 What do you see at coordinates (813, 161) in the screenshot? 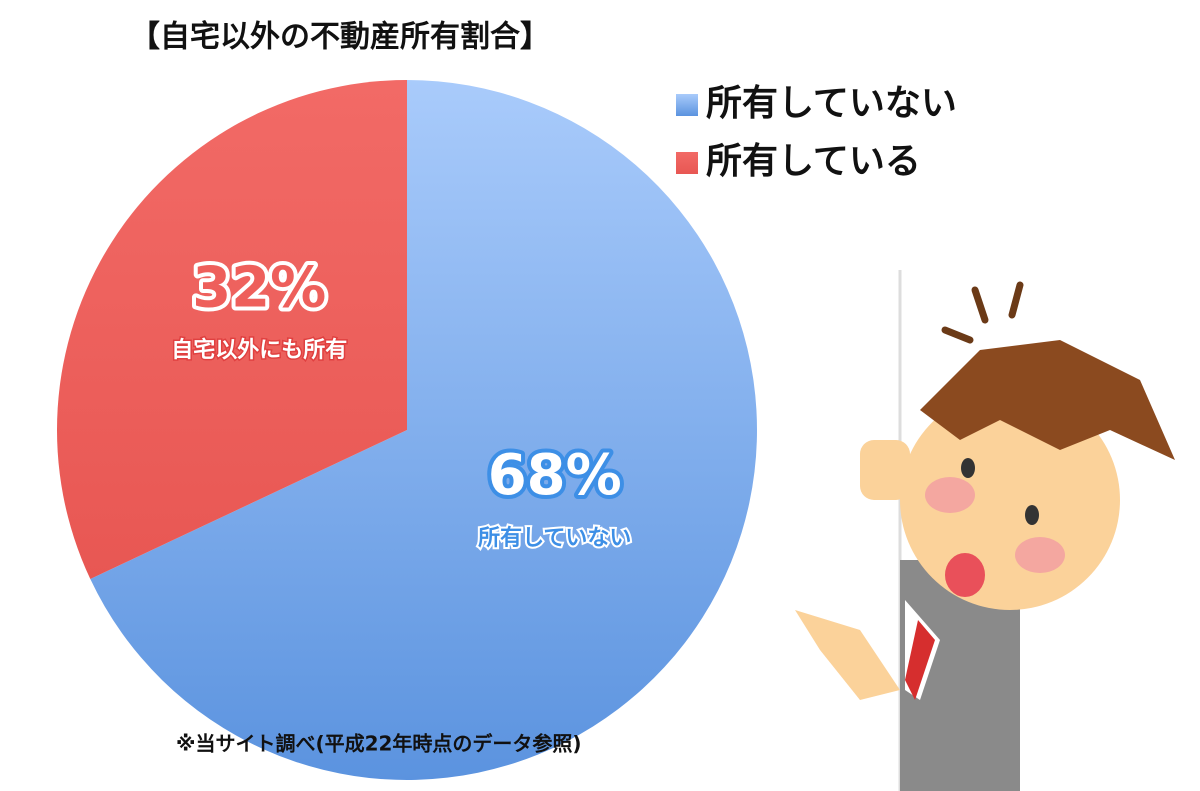
I see `legend-label: 所有している` at bounding box center [813, 161].